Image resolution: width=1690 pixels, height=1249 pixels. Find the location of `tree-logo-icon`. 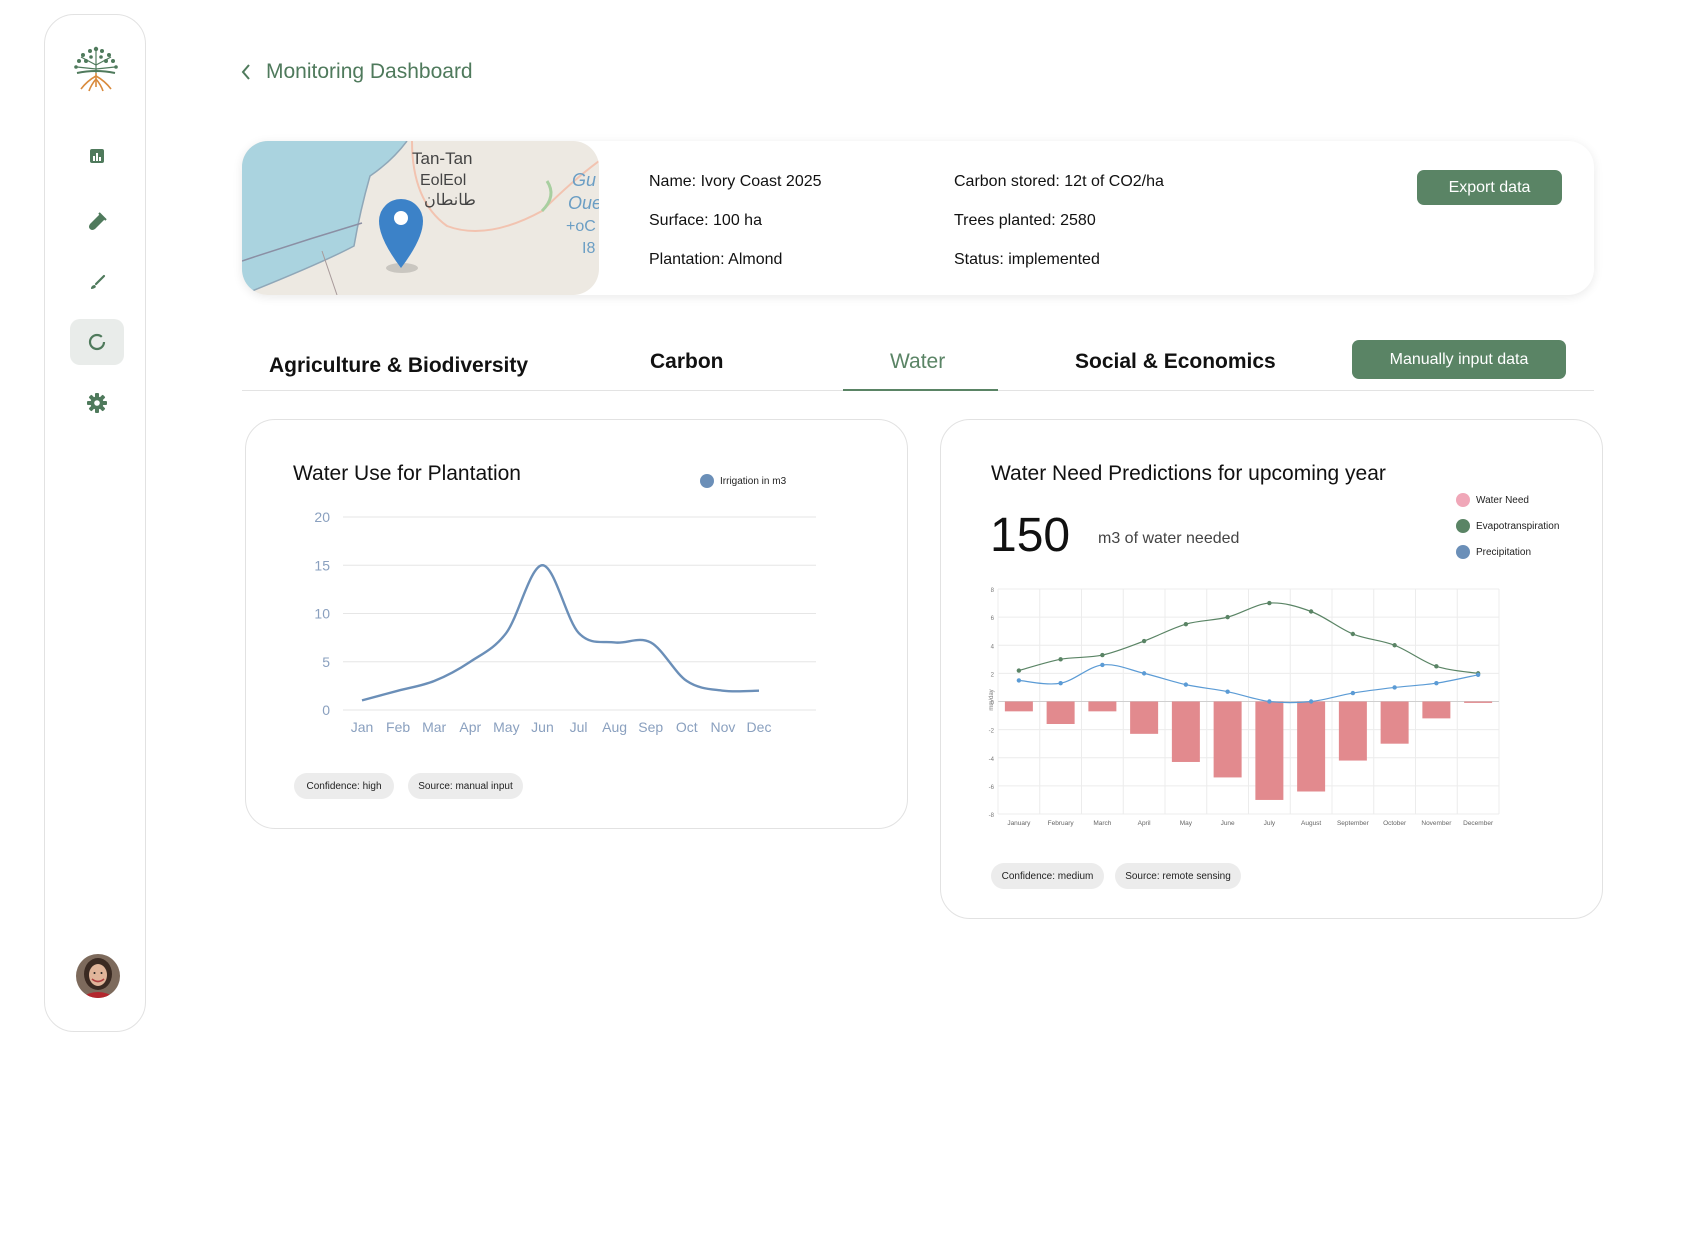

tree-logo-icon is located at coordinates (96, 69).